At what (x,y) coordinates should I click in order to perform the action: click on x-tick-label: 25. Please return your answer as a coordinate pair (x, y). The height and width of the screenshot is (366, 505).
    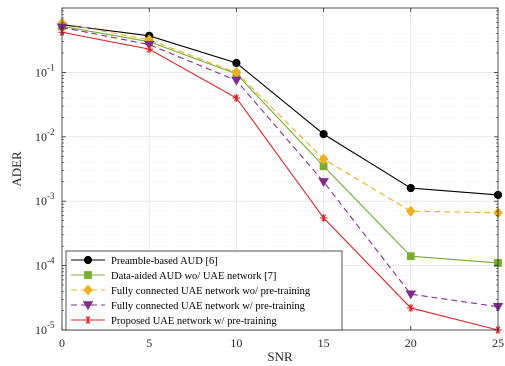
    Looking at the image, I should click on (498, 343).